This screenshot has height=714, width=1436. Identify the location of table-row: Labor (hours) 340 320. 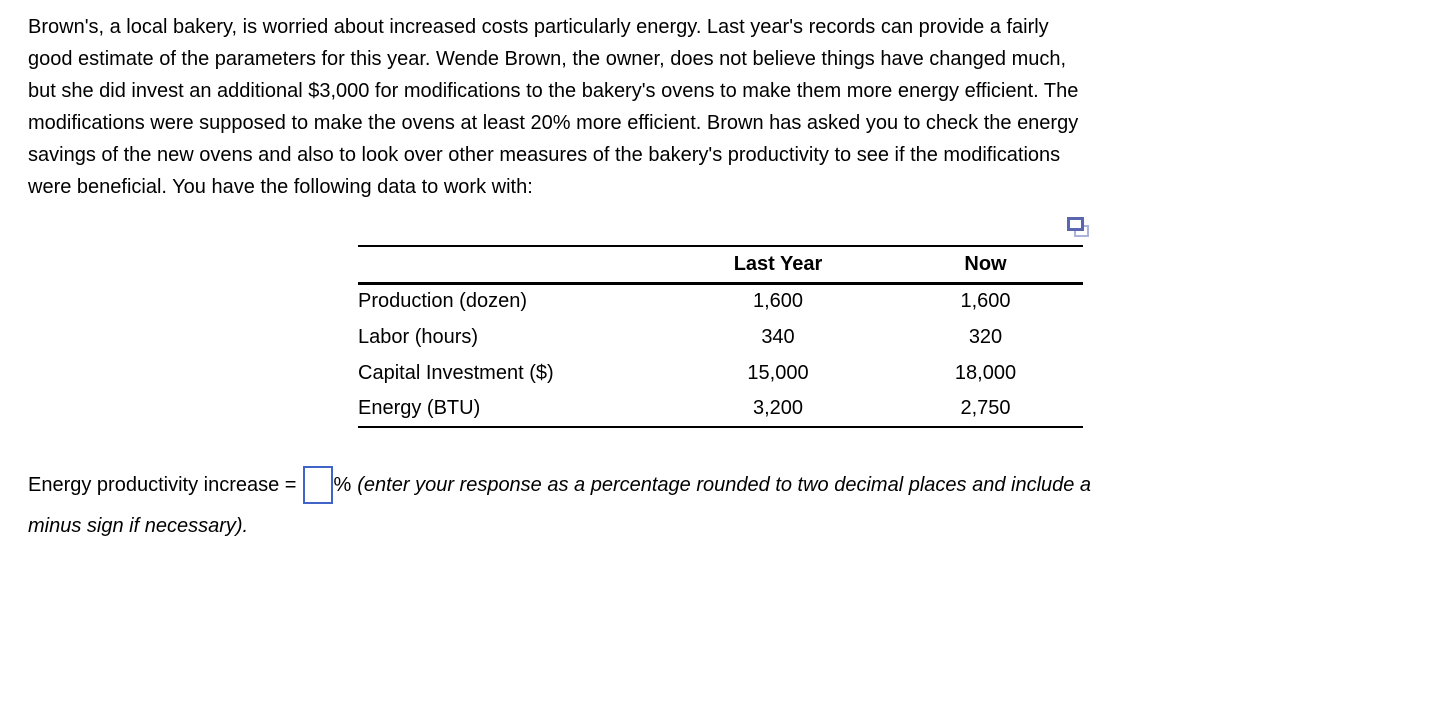
(720, 337).